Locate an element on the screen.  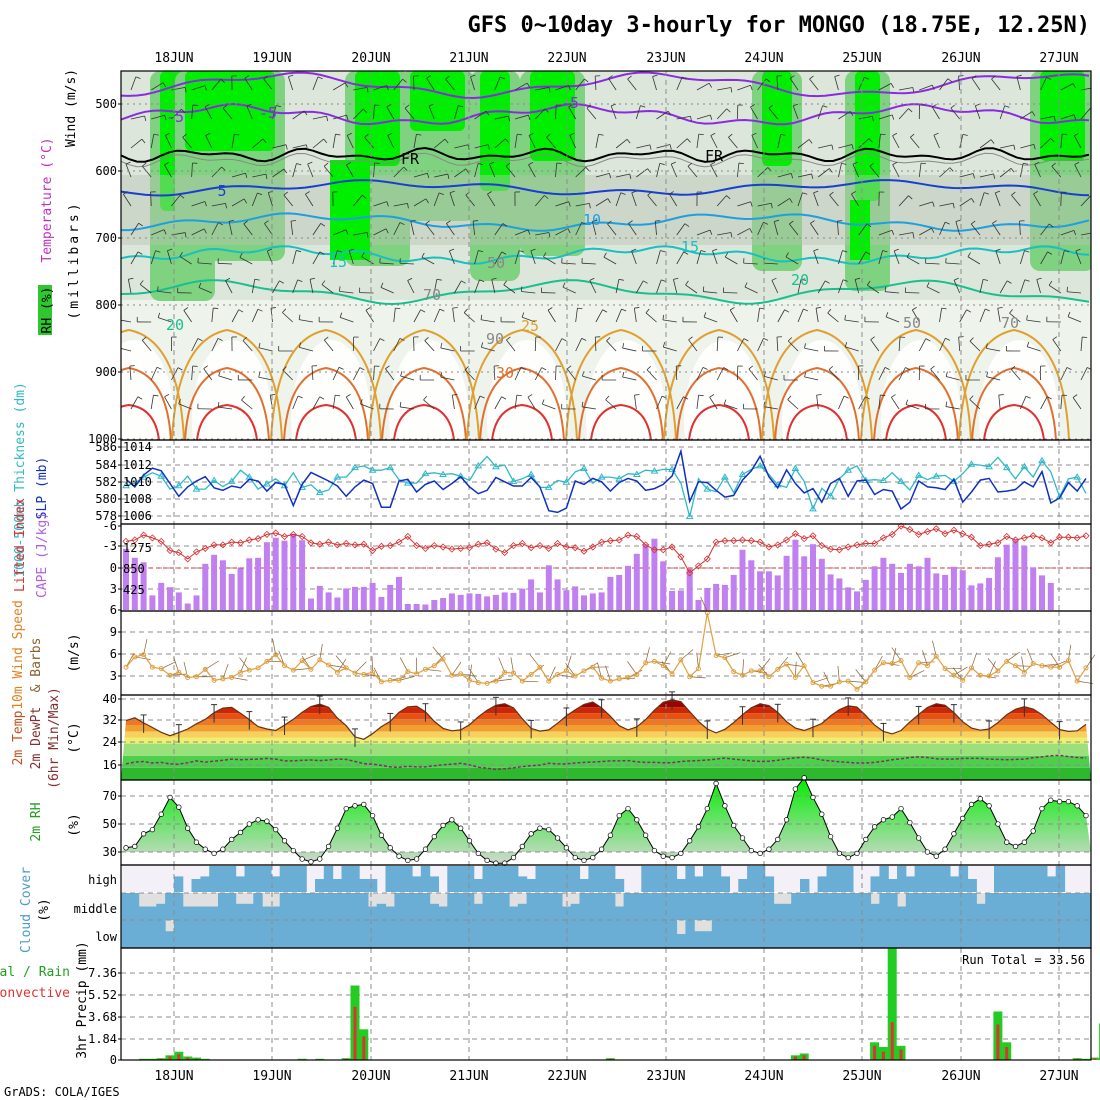
wind-speed-label: 10m Wind Speed is located at coordinates (18, 655).